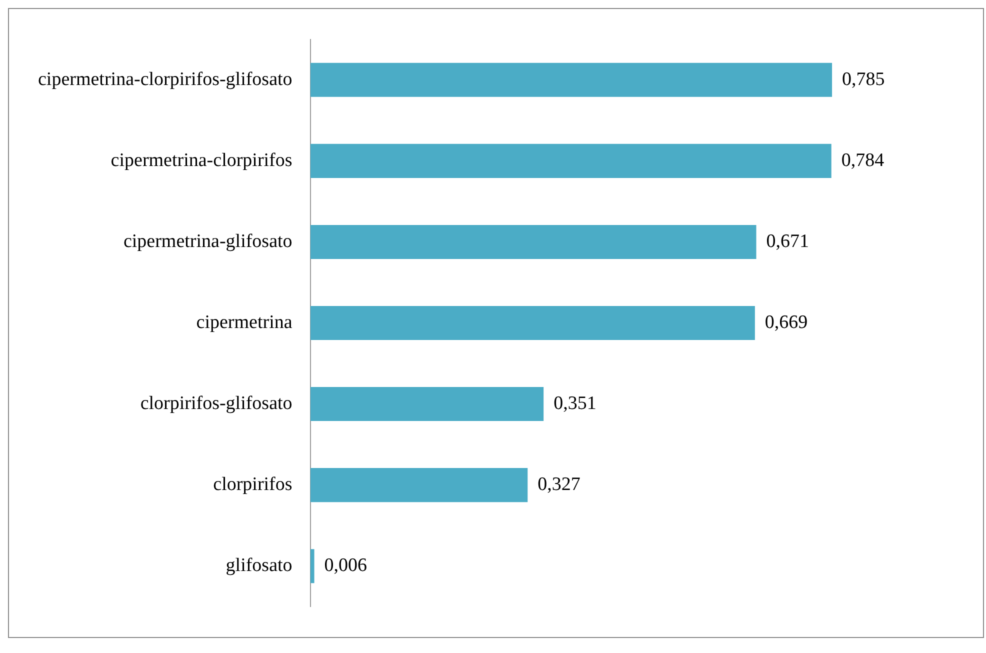 The width and height of the screenshot is (986, 653). I want to click on data-label: 0,669, so click(786, 322).